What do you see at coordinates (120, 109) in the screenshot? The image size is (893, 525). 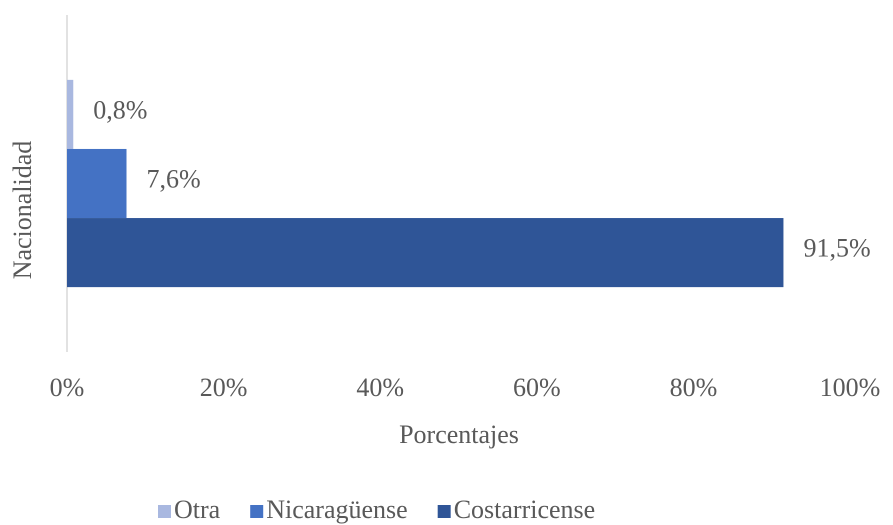 I see `data-label: 0,8%` at bounding box center [120, 109].